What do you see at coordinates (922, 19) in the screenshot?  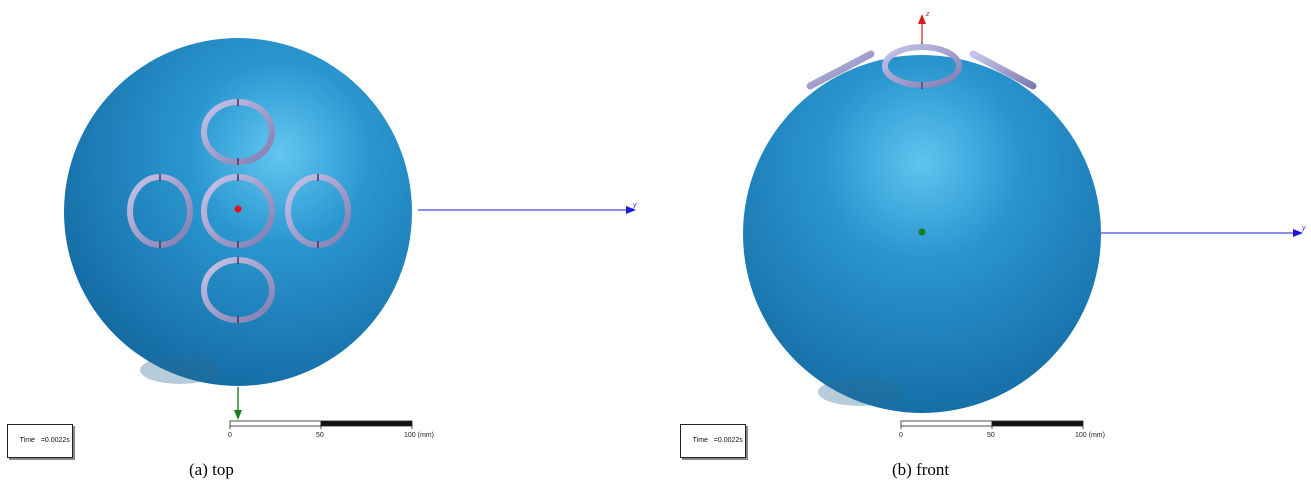 I see `z-axis-arrowhead` at bounding box center [922, 19].